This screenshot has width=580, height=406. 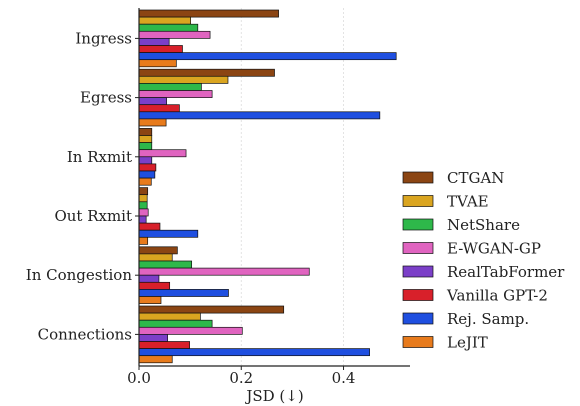 I want to click on bar-ingress-ctgan, so click(x=208, y=13).